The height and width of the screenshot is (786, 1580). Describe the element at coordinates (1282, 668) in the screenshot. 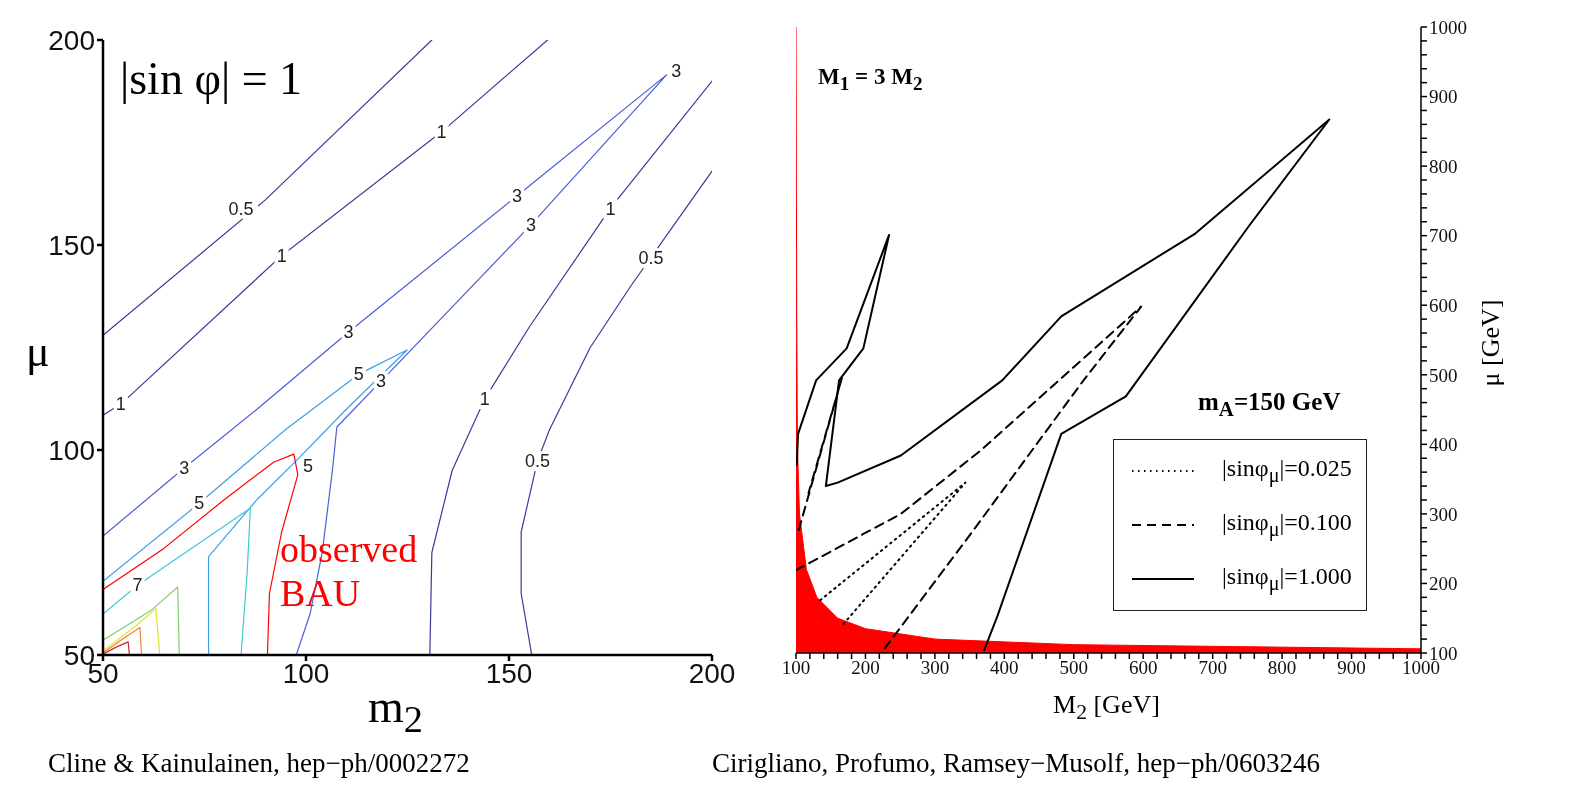

I see `x-tick-label: 800` at that location.